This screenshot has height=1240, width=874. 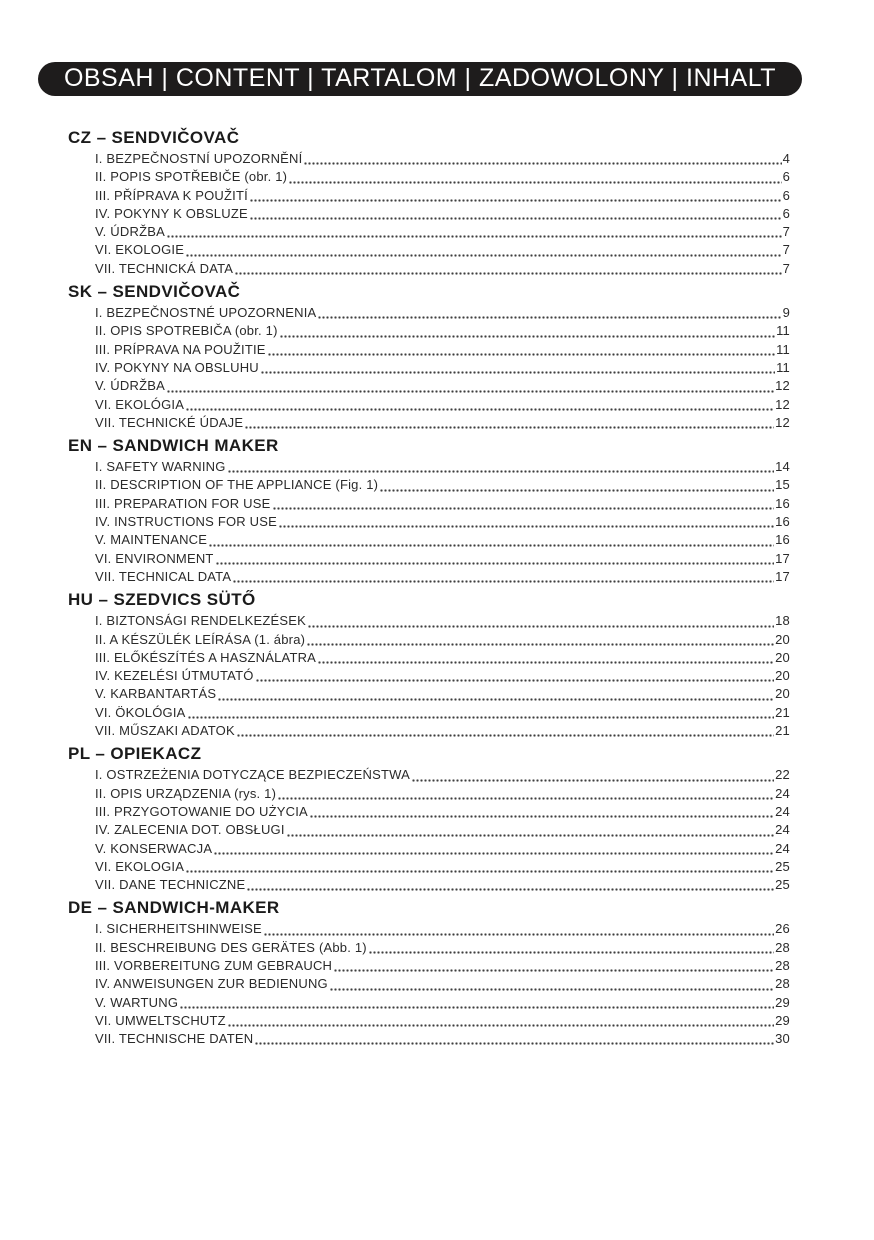 I want to click on toc-item: III. PRÍPRAVA NA POUŽITIE 11, so click(x=429, y=350).